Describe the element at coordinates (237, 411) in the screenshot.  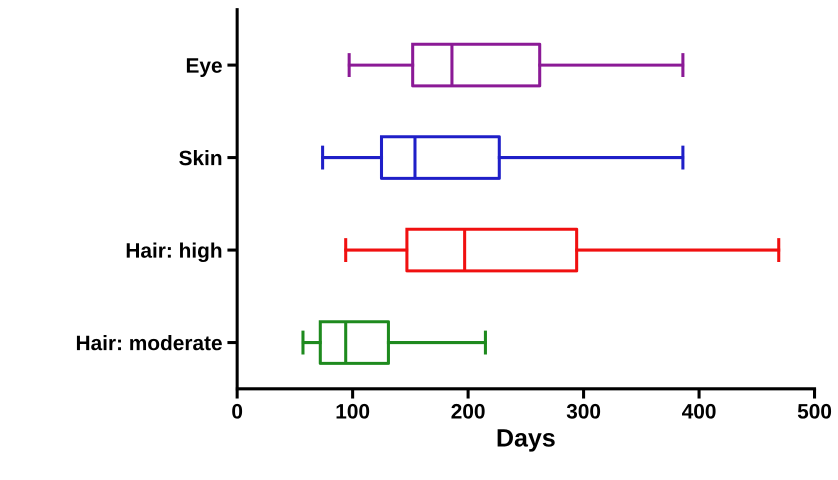
I see `x-tick-label: 0` at that location.